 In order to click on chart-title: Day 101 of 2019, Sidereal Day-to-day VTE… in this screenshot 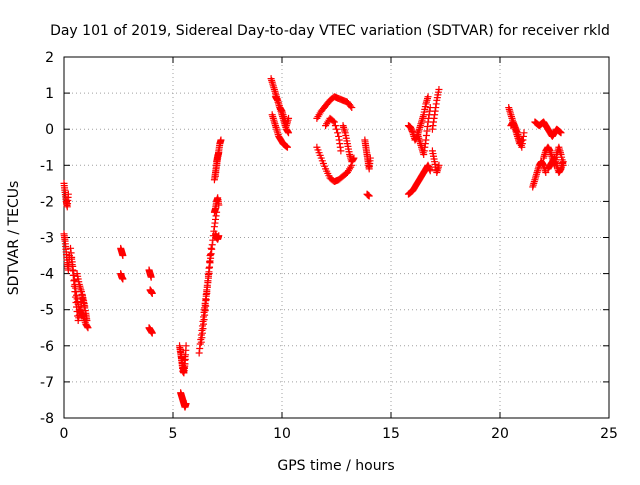, I will do `click(330, 31)`.